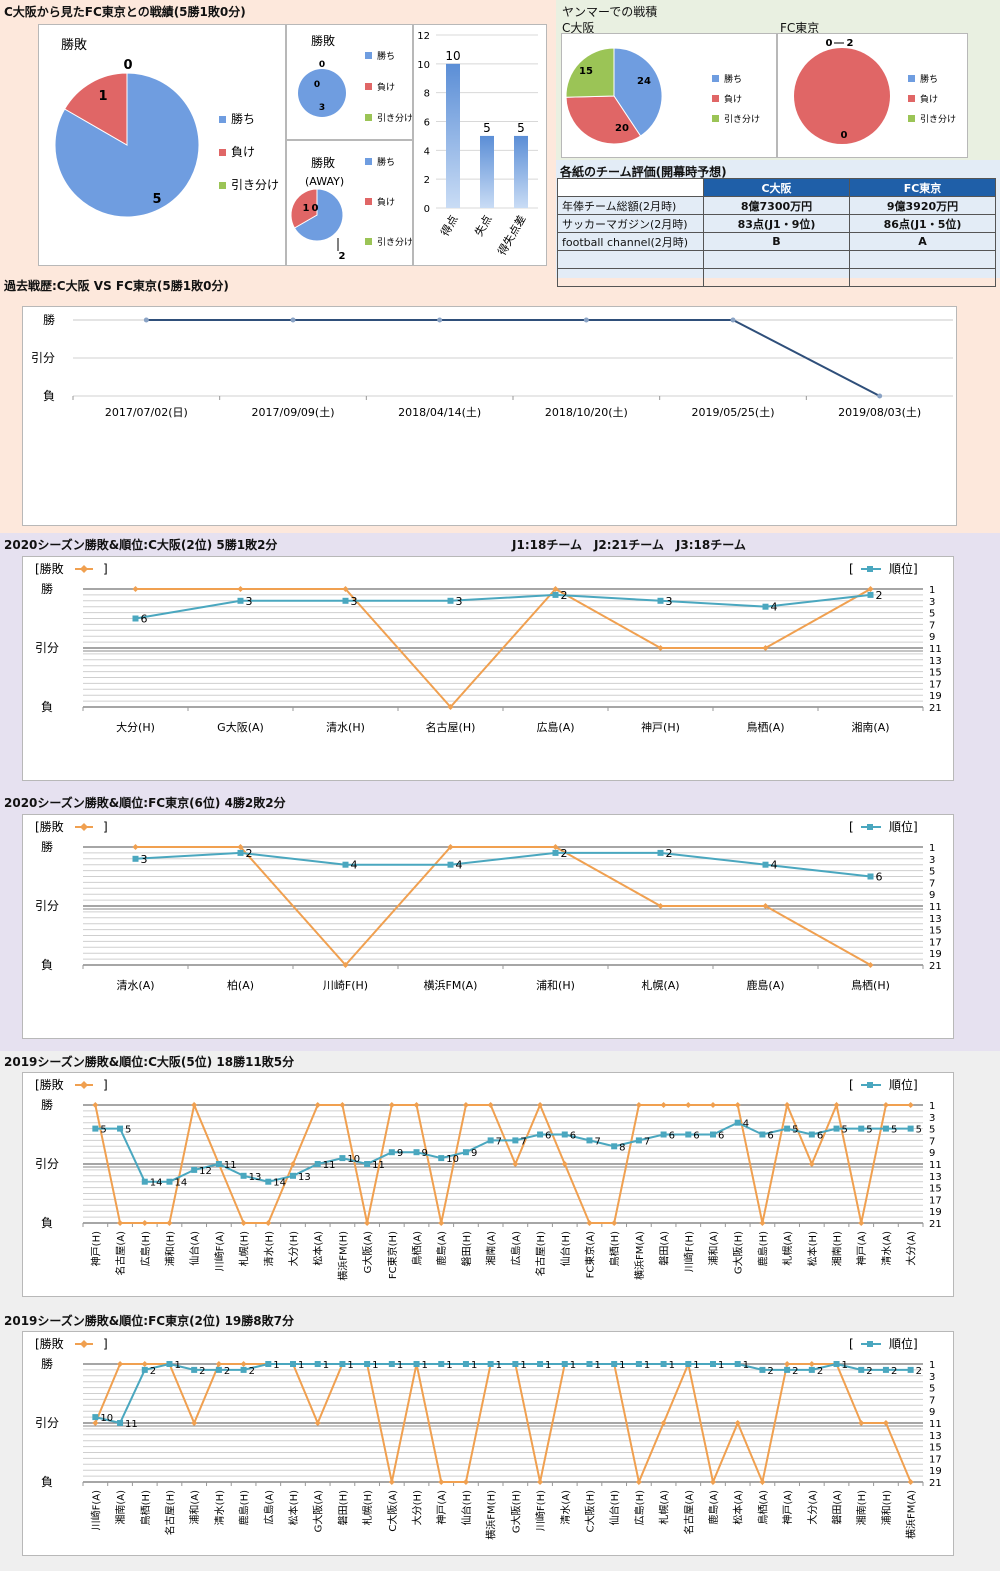  What do you see at coordinates (268, 1507) in the screenshot?
I see `x-tick-label: 広島(A)` at bounding box center [268, 1507].